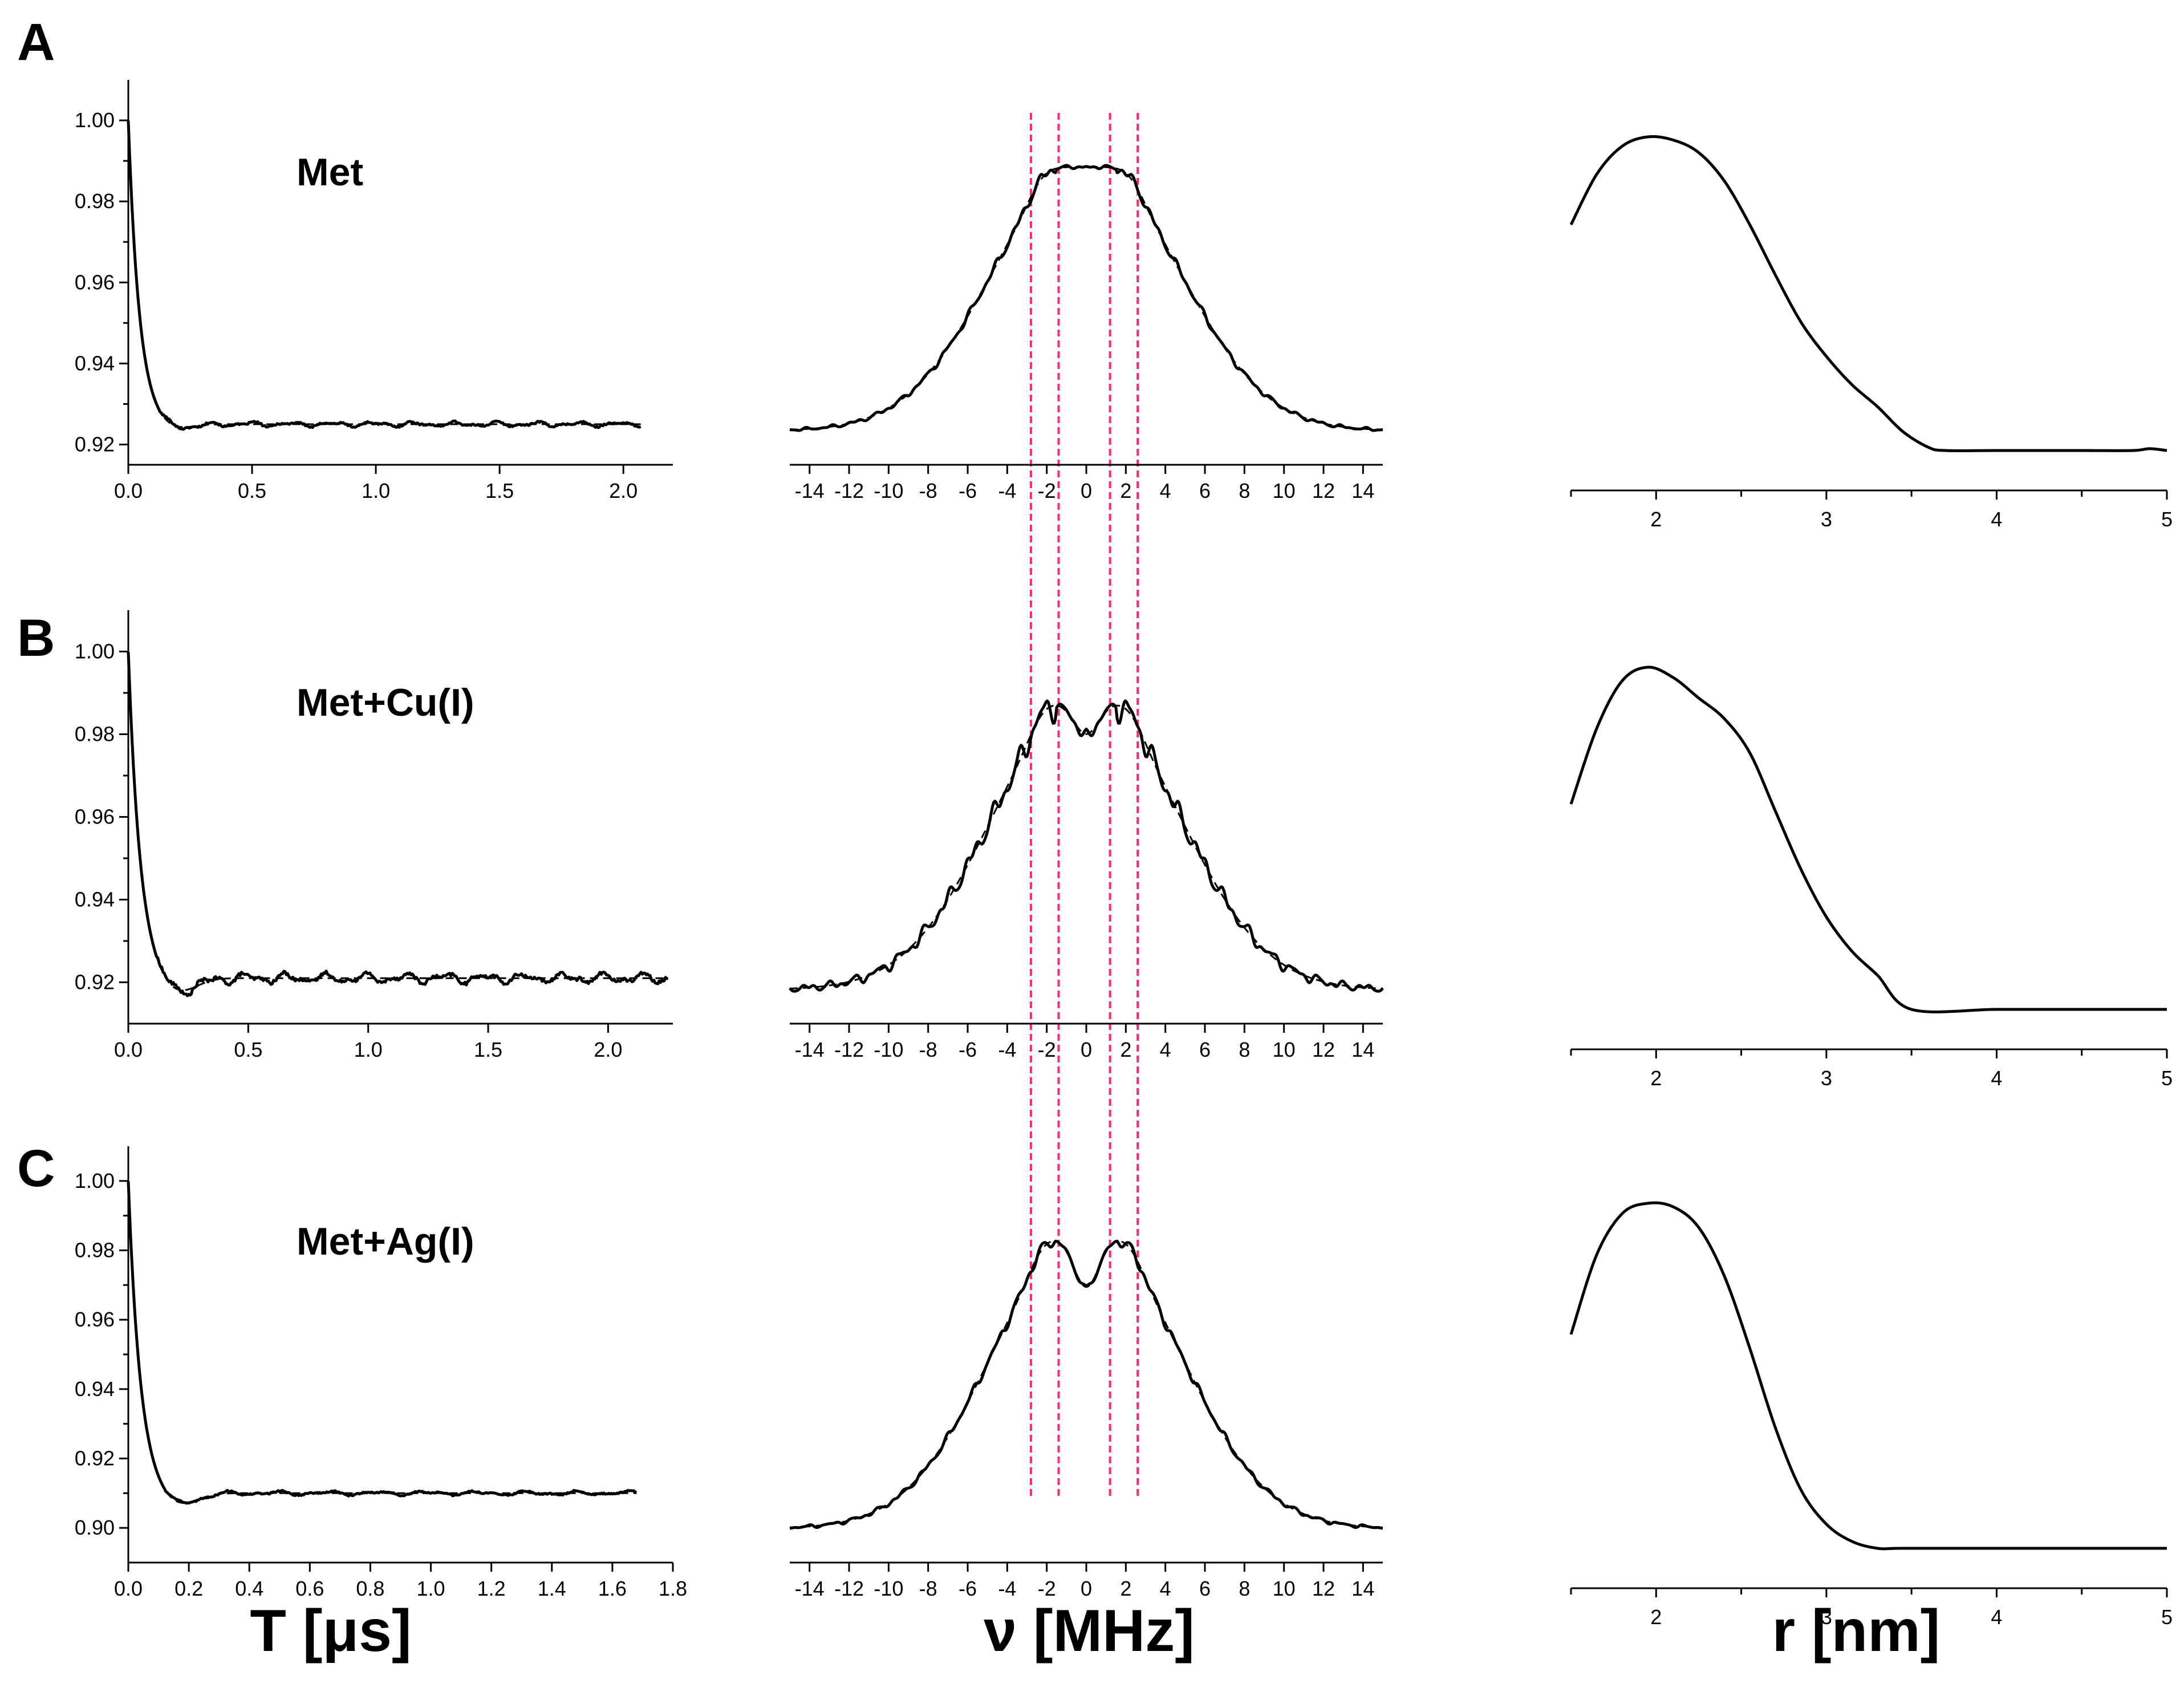  I want to click on panel-letter: B, so click(36, 638).